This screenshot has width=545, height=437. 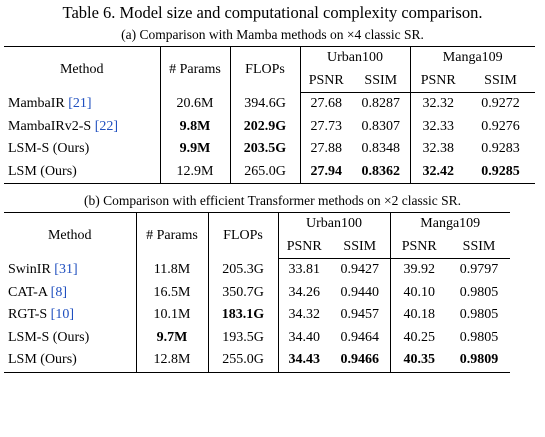 I want to click on value-cell: 0.9809, so click(x=479, y=361).